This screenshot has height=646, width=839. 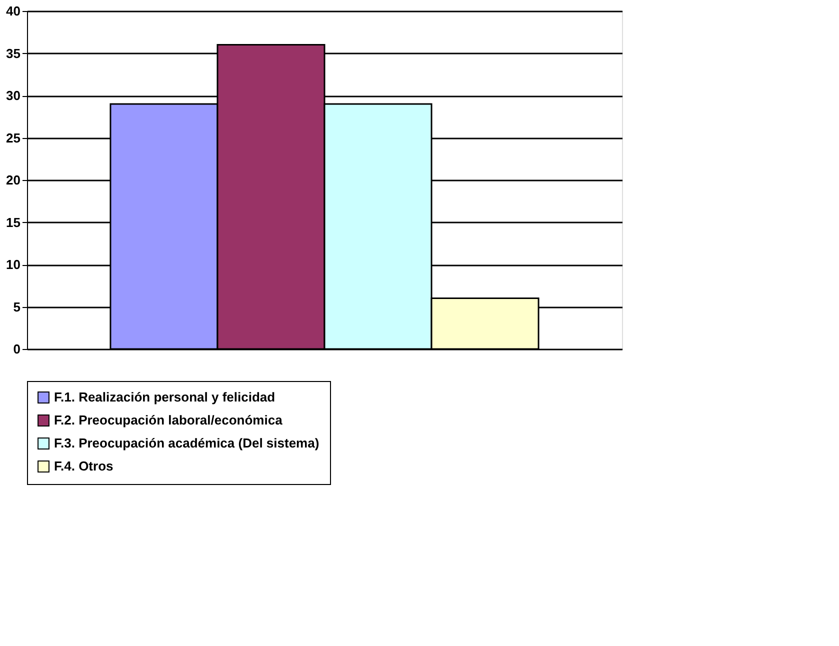 I want to click on y-tick-label: 5, so click(x=16, y=306).